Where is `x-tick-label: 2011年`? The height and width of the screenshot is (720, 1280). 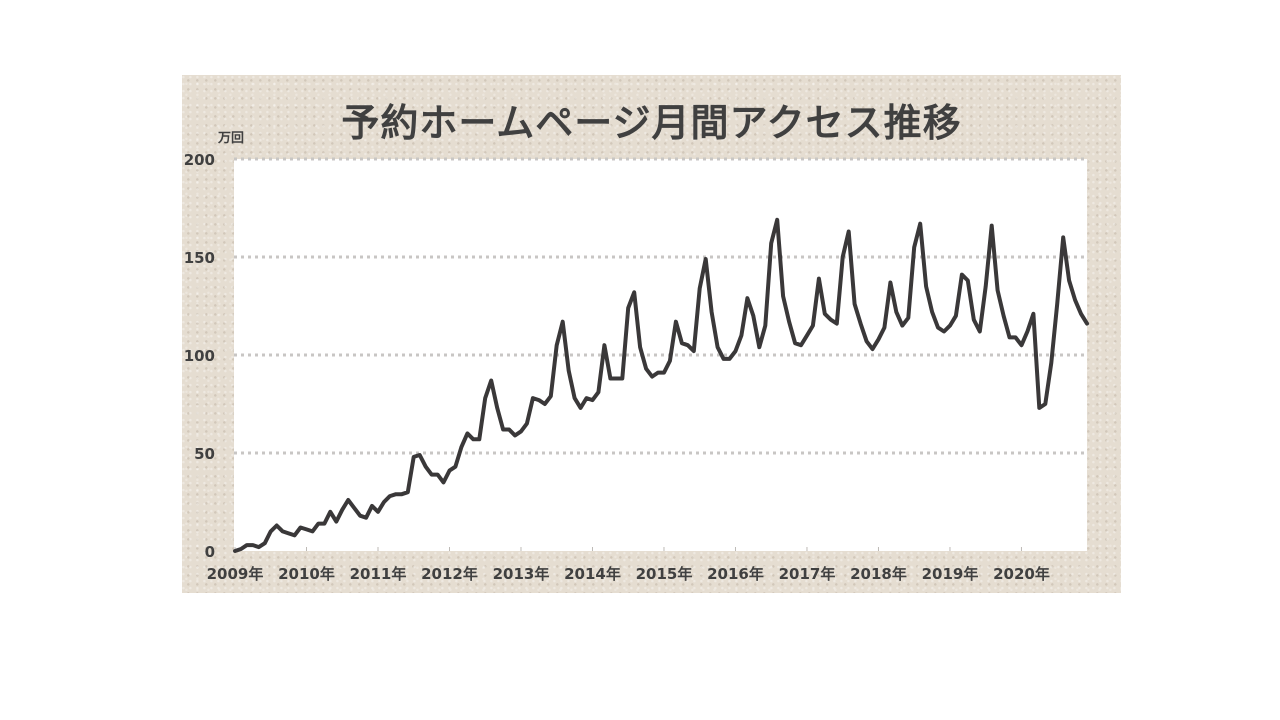
x-tick-label: 2011年 is located at coordinates (378, 574).